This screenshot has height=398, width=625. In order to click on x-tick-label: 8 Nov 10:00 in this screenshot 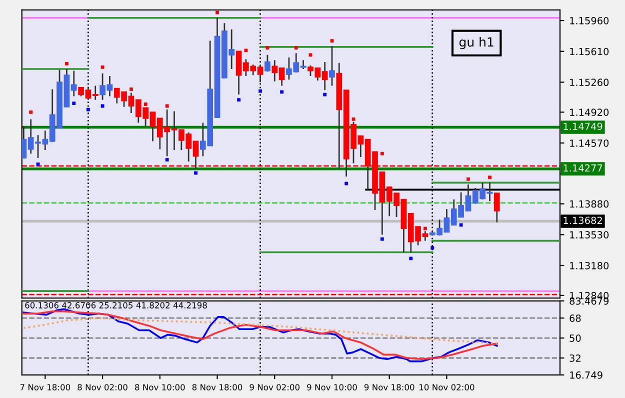, I will do `click(160, 387)`.